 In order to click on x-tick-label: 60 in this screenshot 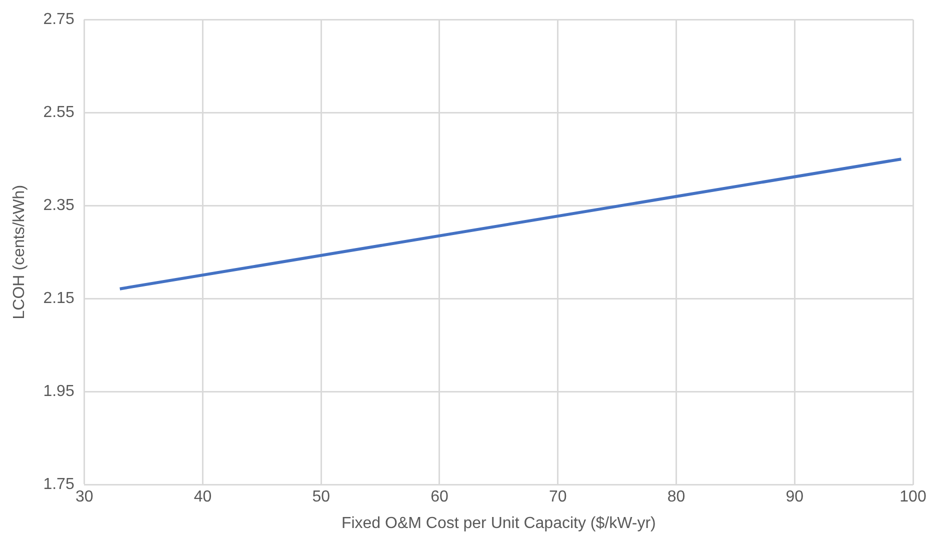, I will do `click(439, 497)`.